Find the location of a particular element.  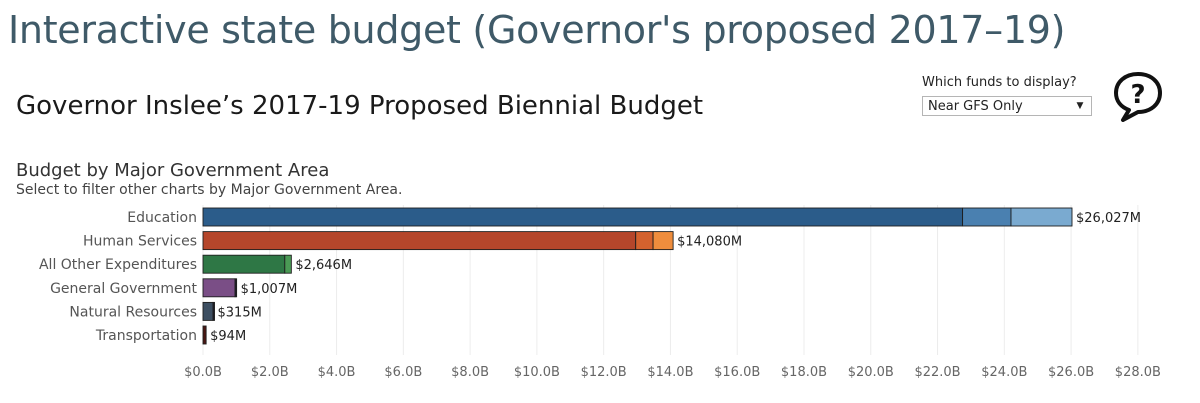

x-tick-label: $6.0B is located at coordinates (403, 372).